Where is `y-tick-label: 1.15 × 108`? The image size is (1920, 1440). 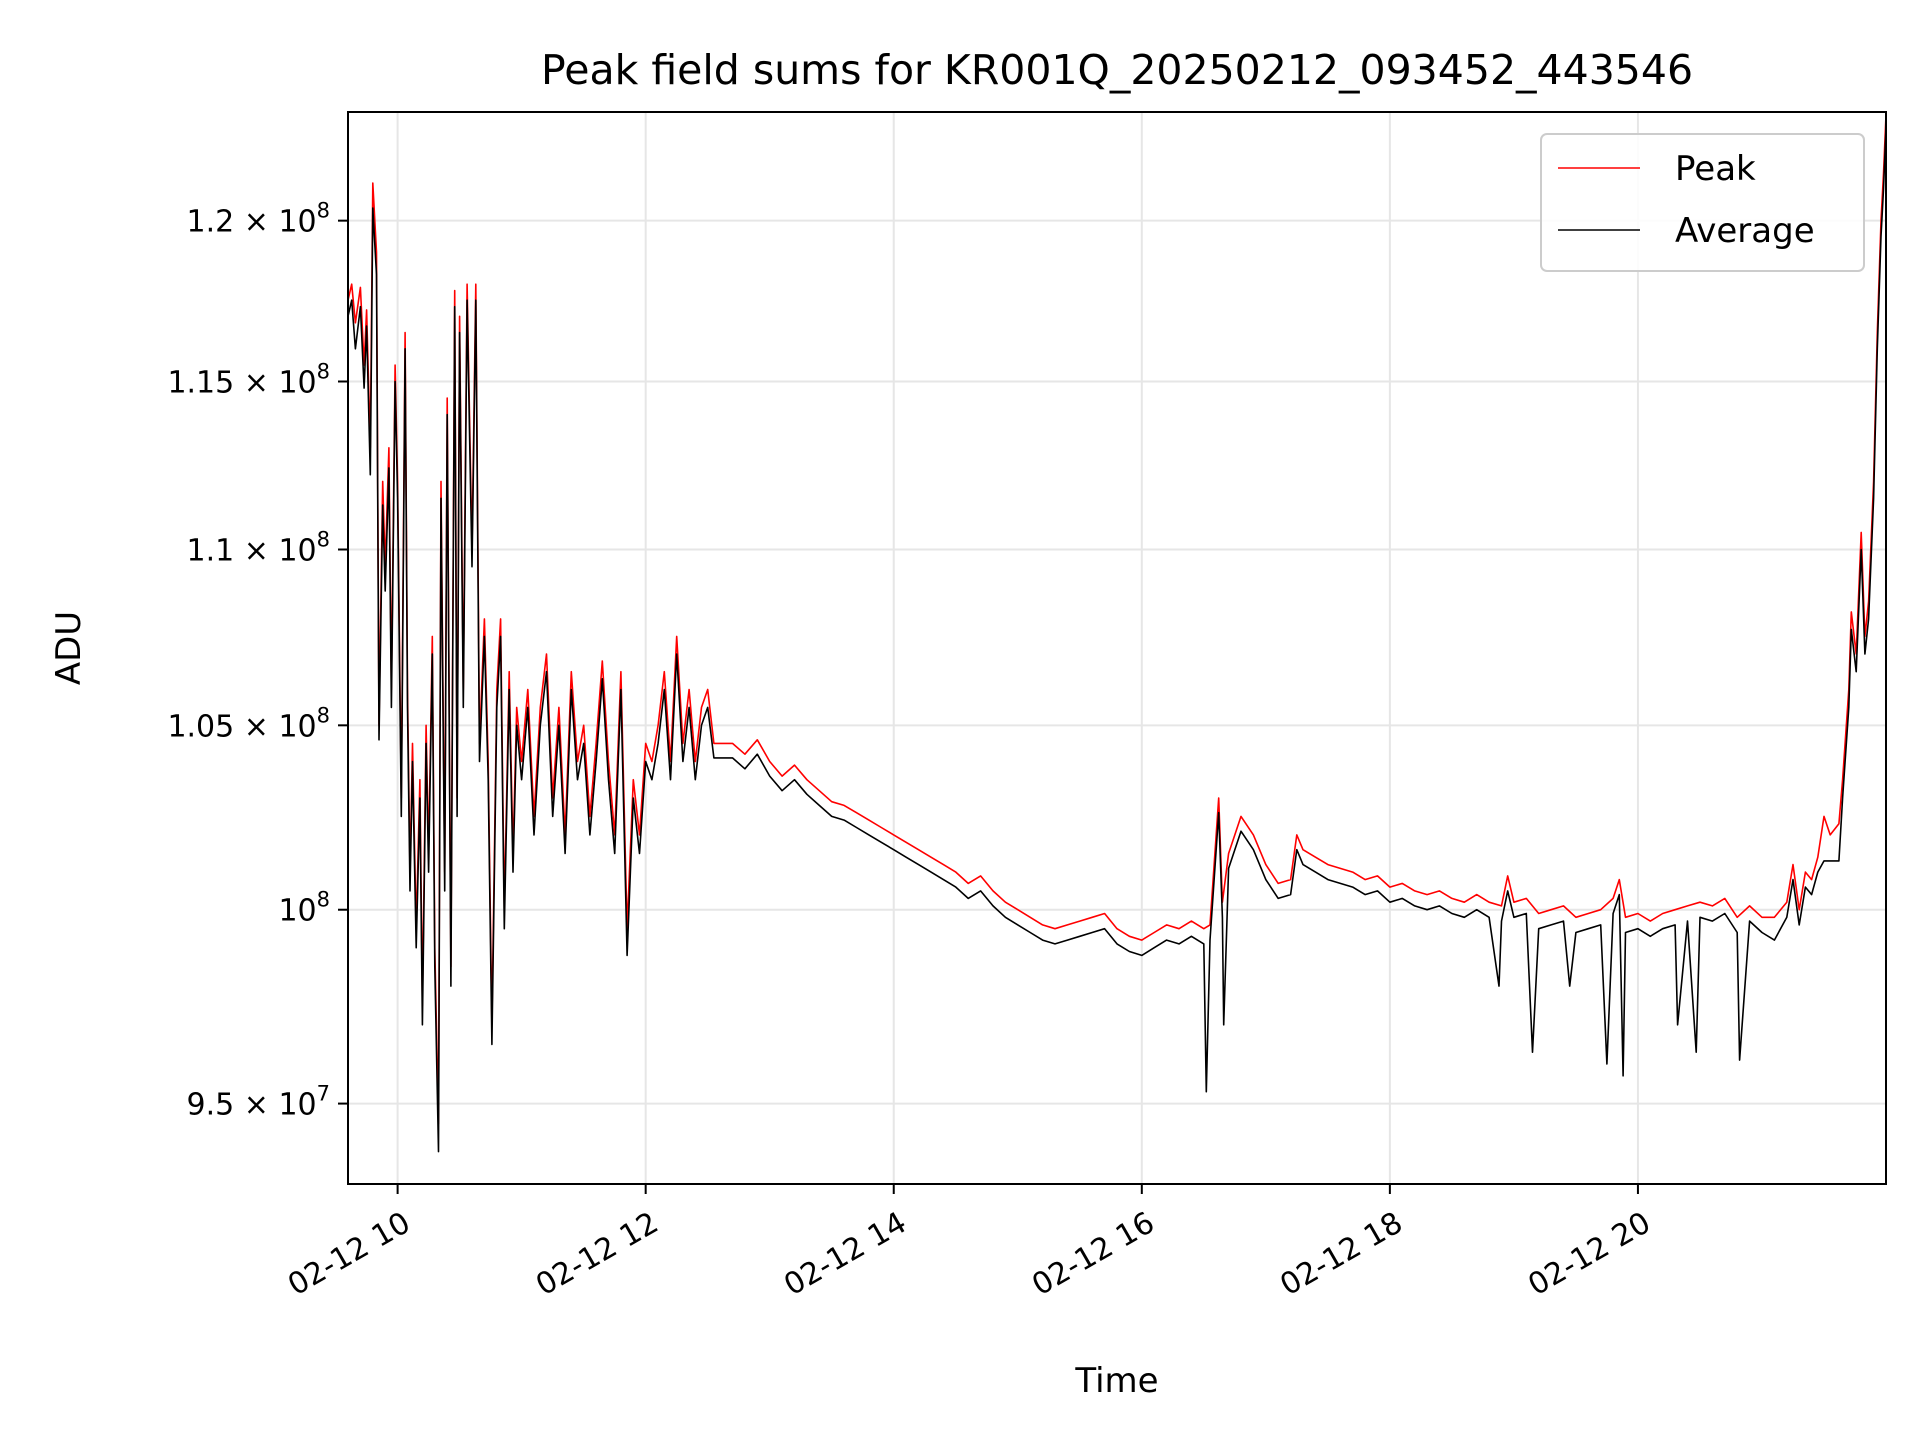 y-tick-label: 1.15 × 108 is located at coordinates (248, 380).